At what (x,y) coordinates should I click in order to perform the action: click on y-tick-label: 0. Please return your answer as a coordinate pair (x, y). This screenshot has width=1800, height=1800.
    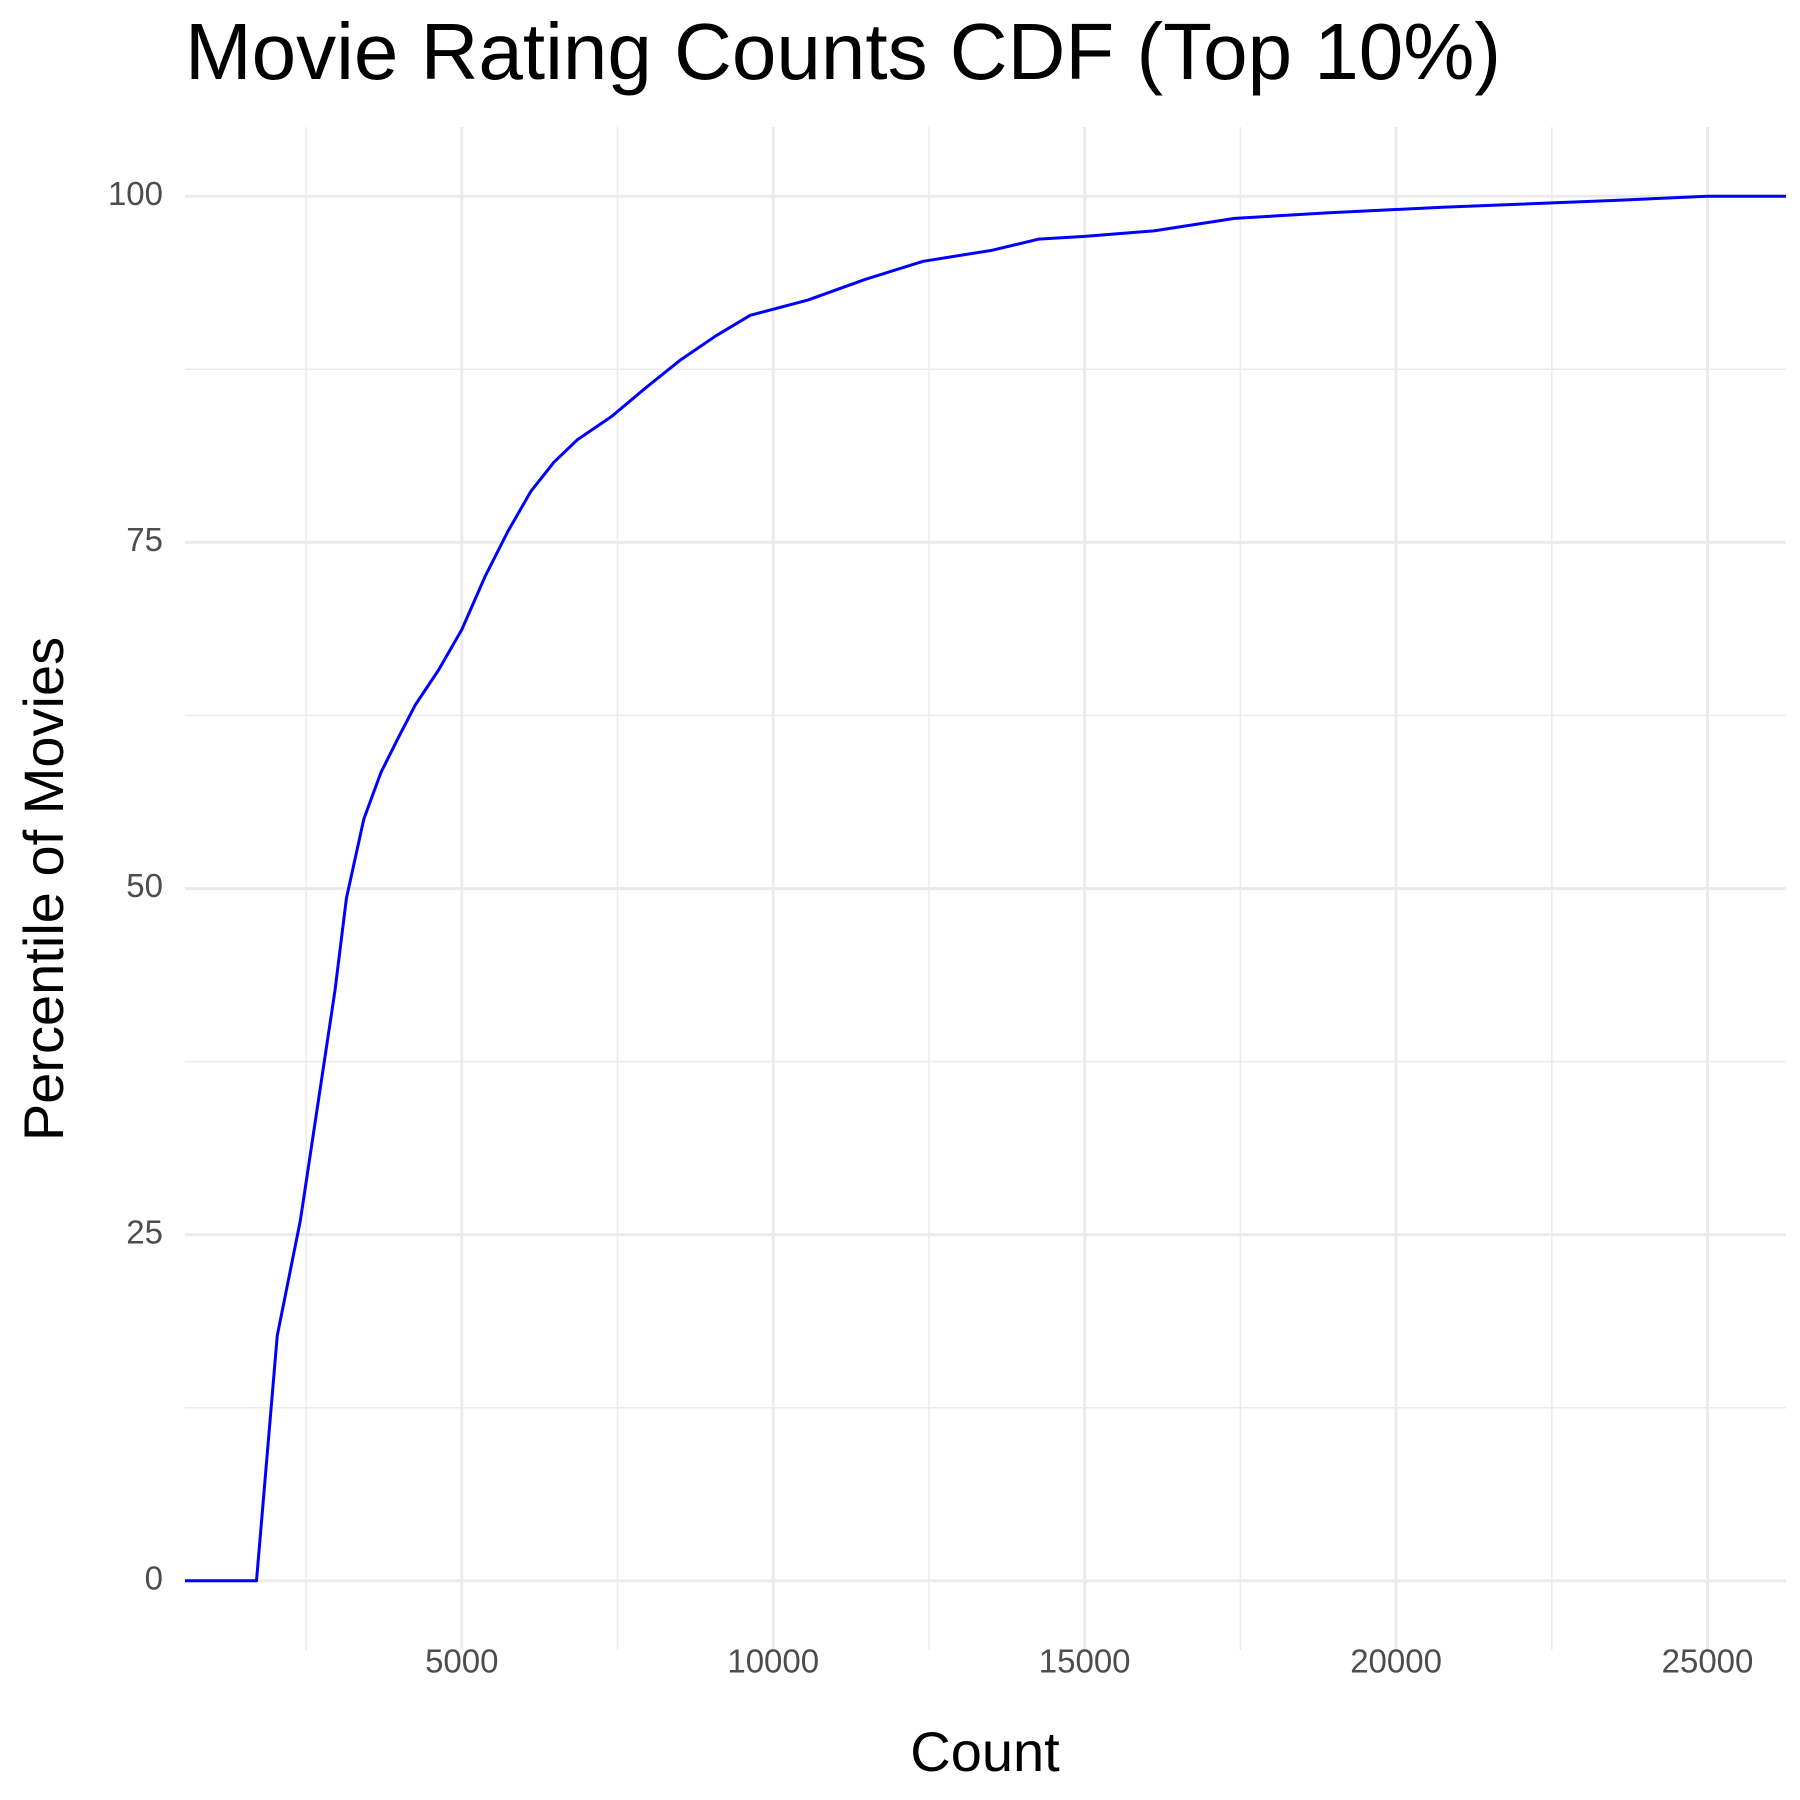
    Looking at the image, I should click on (154, 1577).